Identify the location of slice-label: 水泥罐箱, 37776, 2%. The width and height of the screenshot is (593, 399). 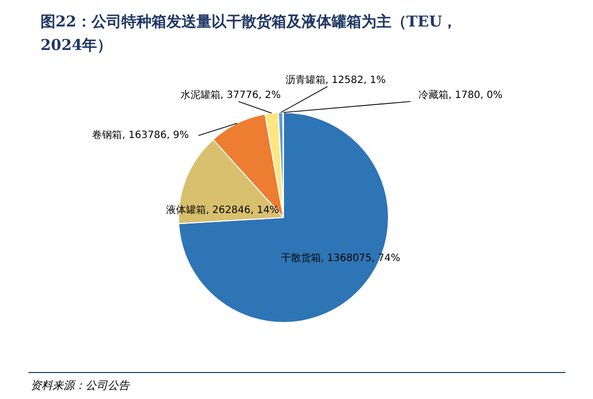
(230, 95).